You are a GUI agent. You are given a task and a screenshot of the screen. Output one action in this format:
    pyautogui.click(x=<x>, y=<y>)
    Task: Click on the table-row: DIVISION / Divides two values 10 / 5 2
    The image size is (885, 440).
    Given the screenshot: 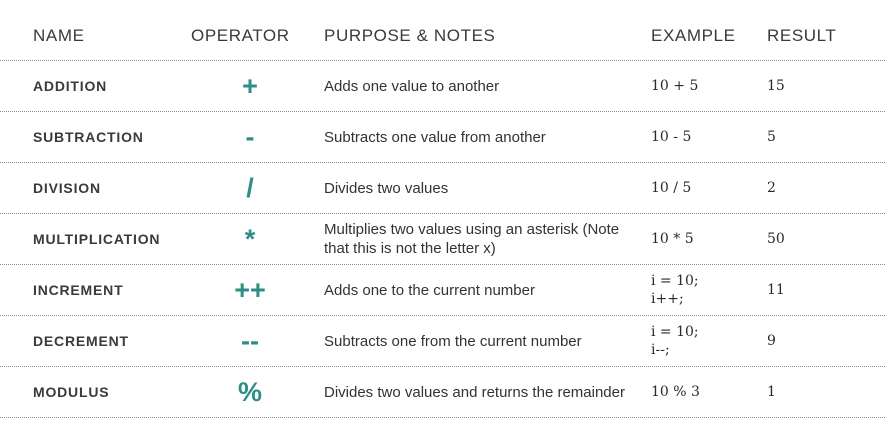 What is the action you would take?
    pyautogui.click(x=442, y=188)
    